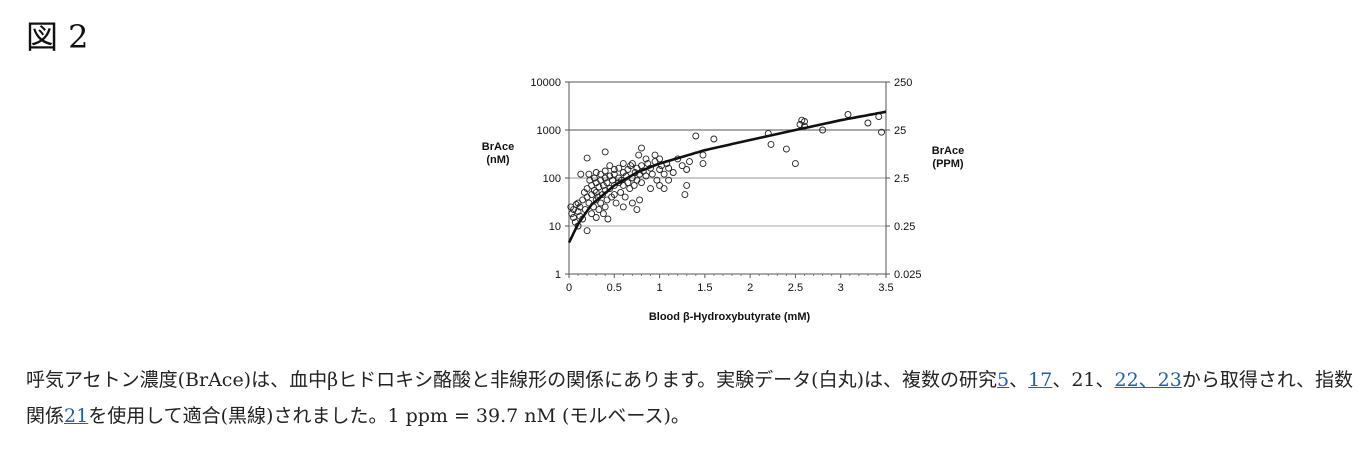 This screenshot has width=1369, height=458. Describe the element at coordinates (730, 317) in the screenshot. I see `x-axis-label: Blood β-Hydroxybutyrate (mM)` at that location.